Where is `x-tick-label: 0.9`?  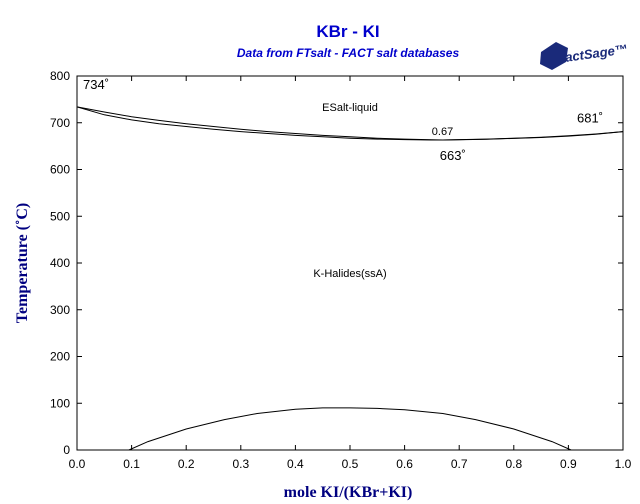
x-tick-label: 0.9 is located at coordinates (568, 464).